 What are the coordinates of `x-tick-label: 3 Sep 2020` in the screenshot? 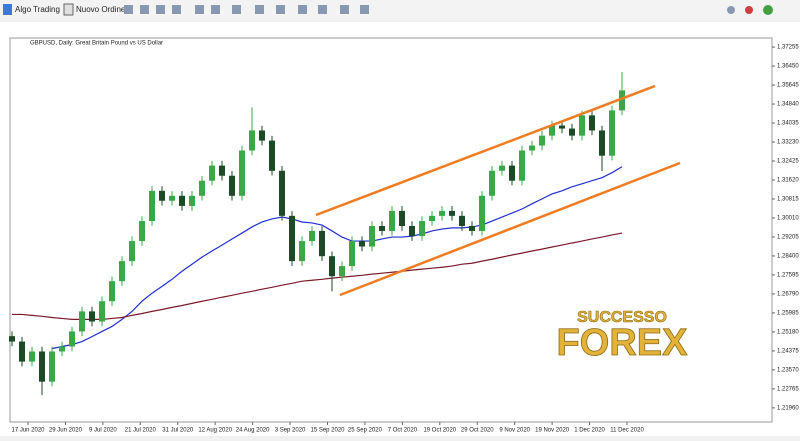 It's located at (290, 431).